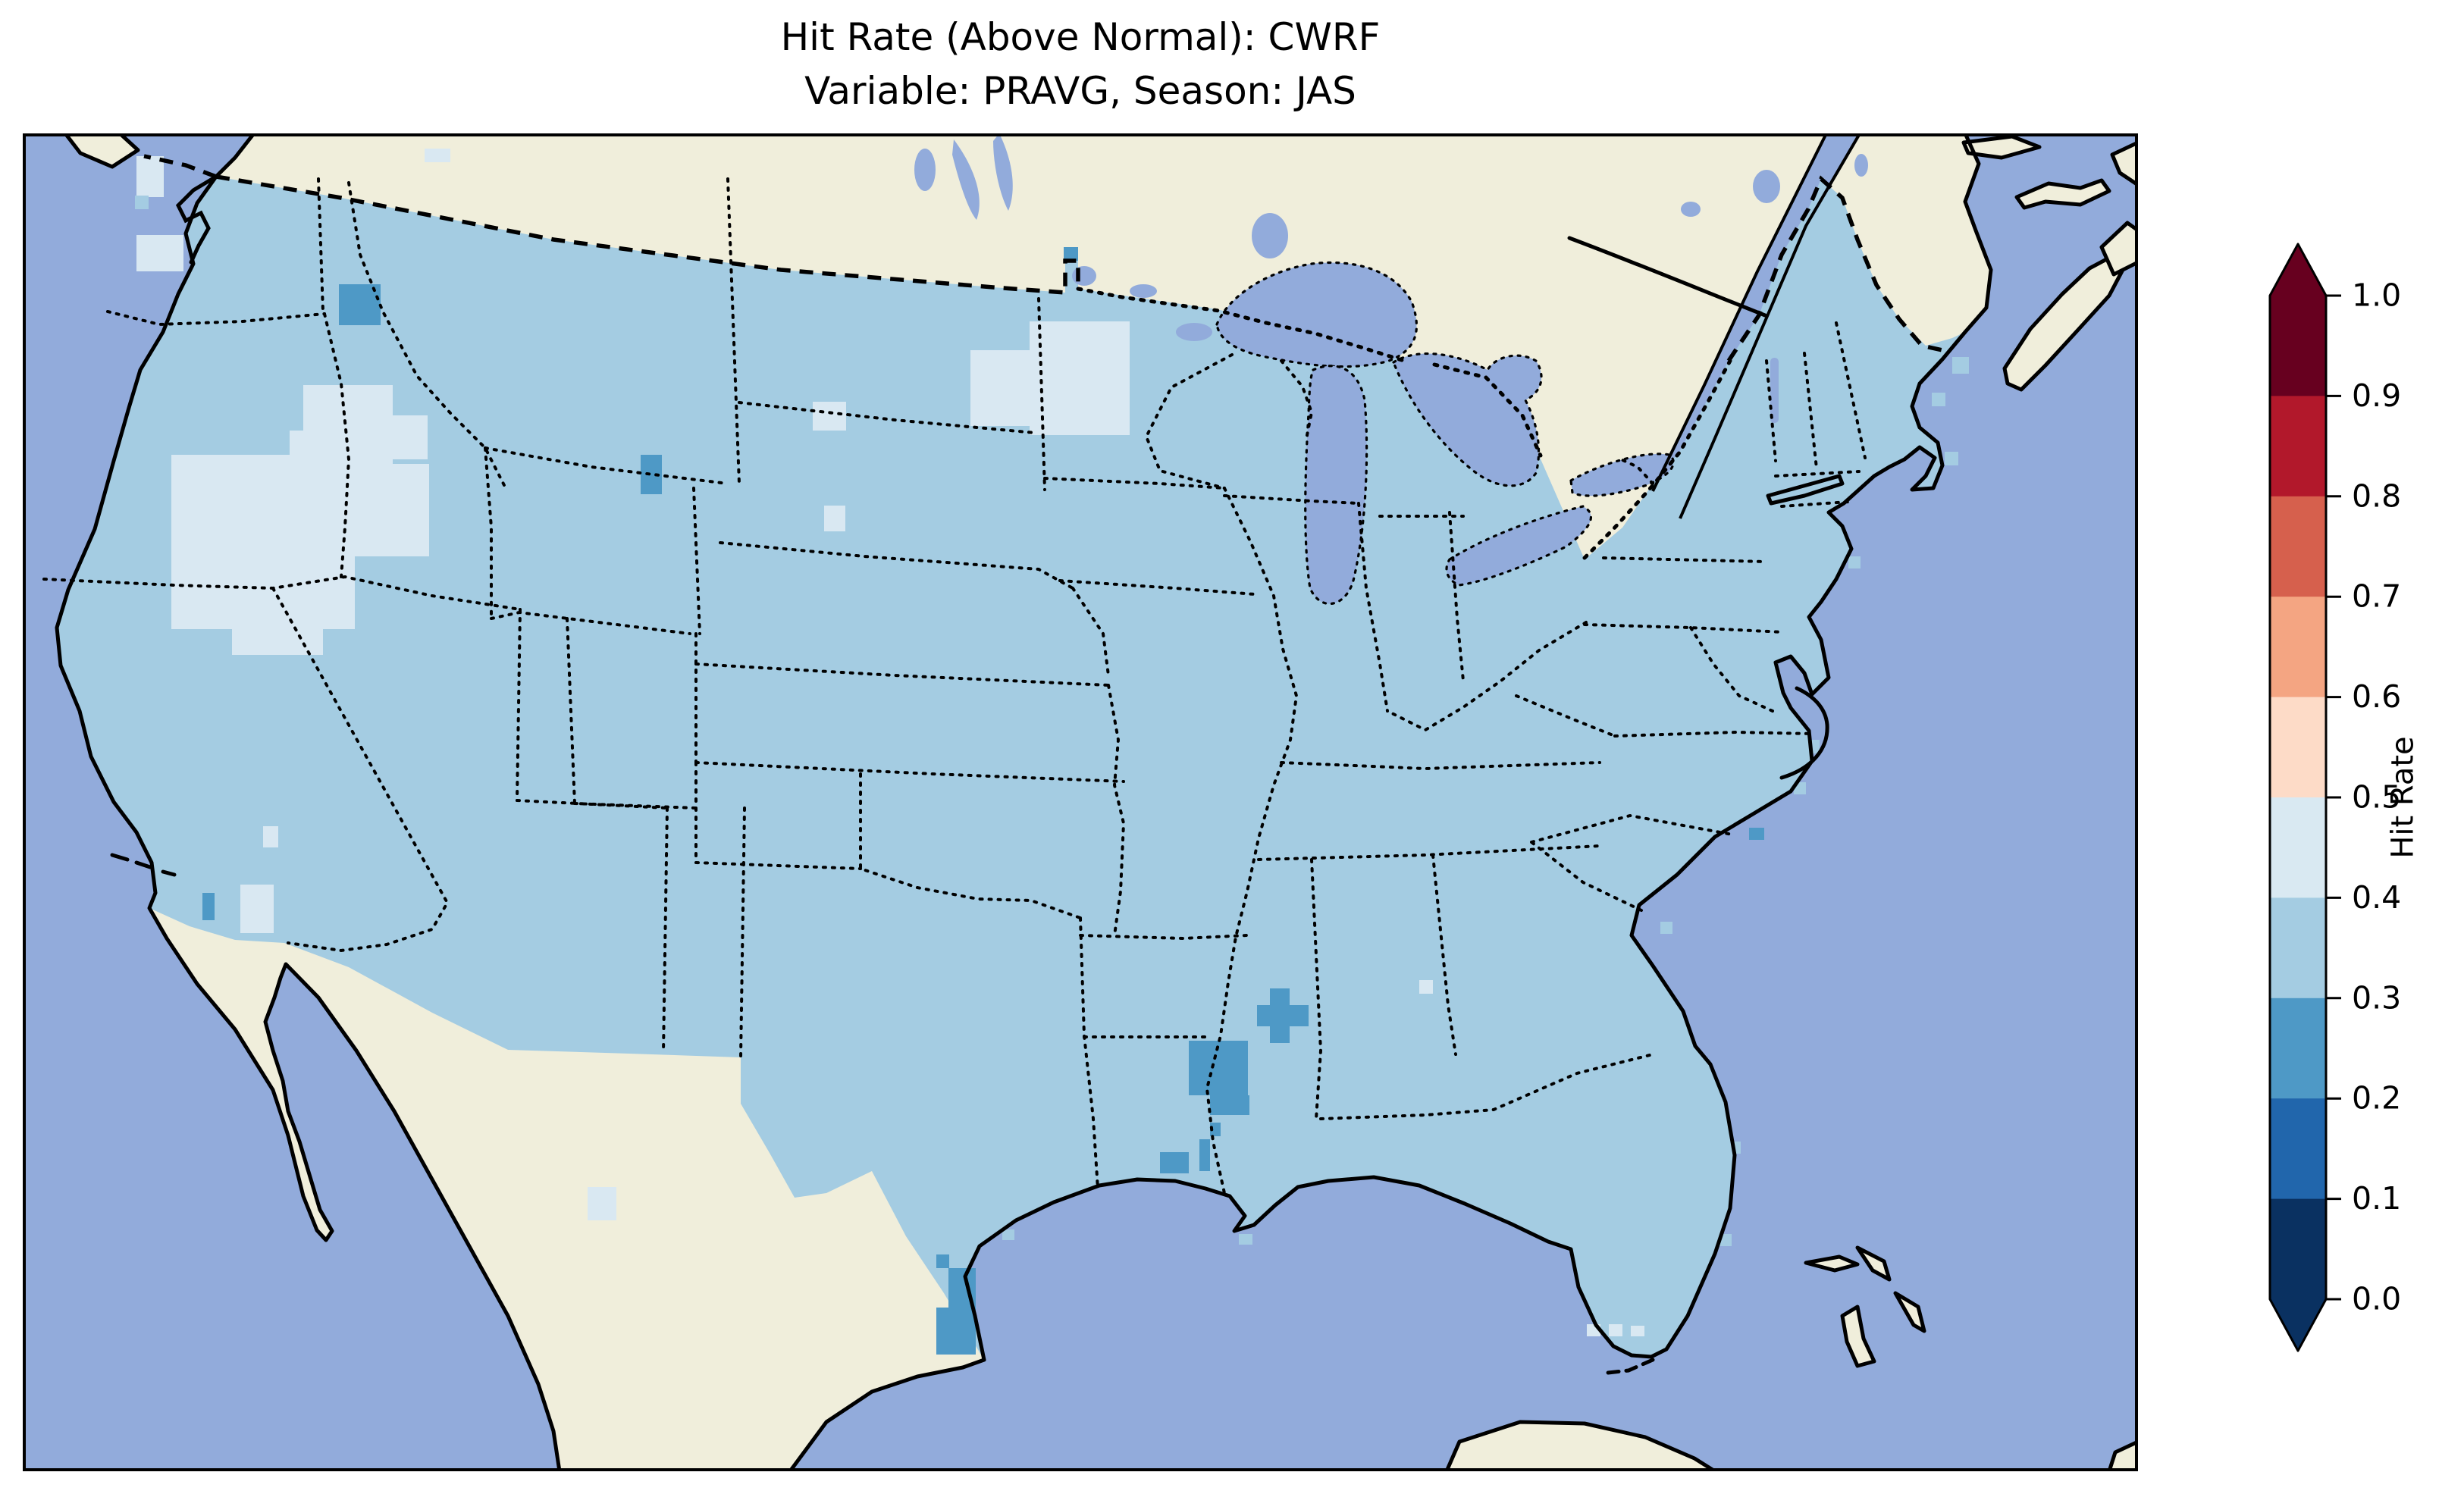 The height and width of the screenshot is (1494, 2464). I want to click on colorbar: 1.0 0.9 0.8 0.7 0.6 0.5 0.4 0.3 0.2 0.1 0.0, so click(2354, 803).